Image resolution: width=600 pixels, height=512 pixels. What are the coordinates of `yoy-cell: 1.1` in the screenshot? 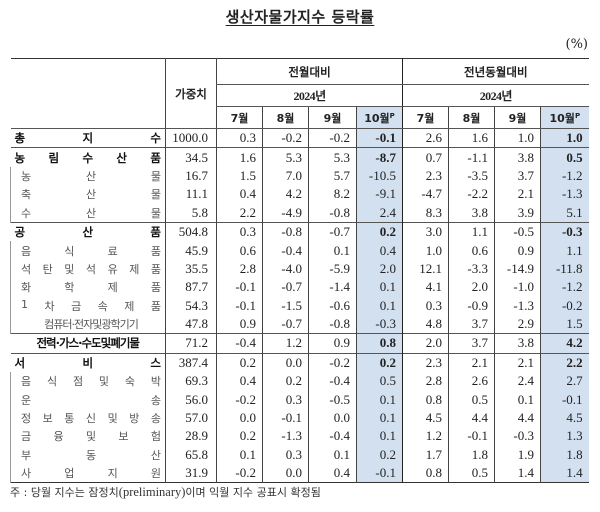 It's located at (564, 250).